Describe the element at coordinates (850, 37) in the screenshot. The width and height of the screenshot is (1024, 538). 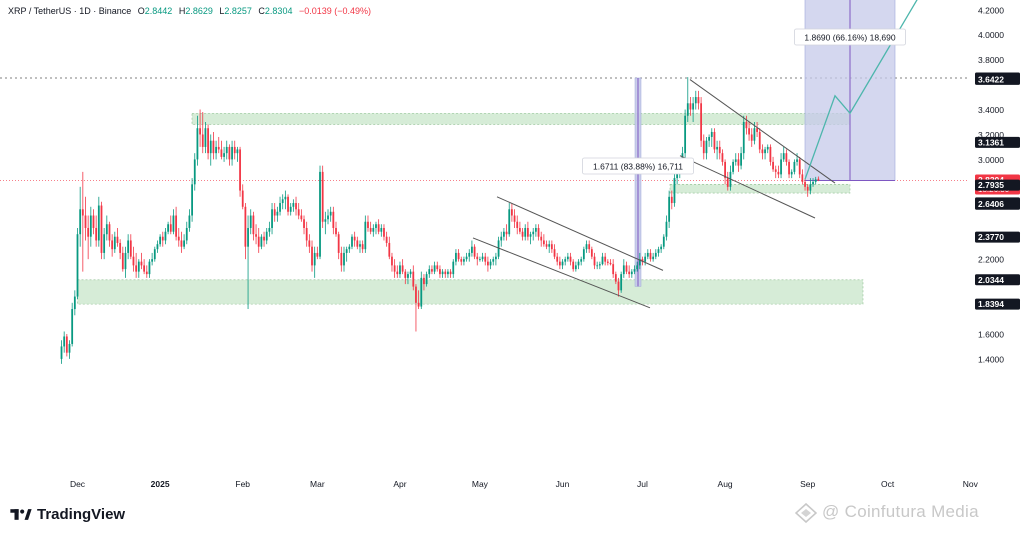
I see `measure-label-2: 1.8690 (66.16%) 18,690` at that location.